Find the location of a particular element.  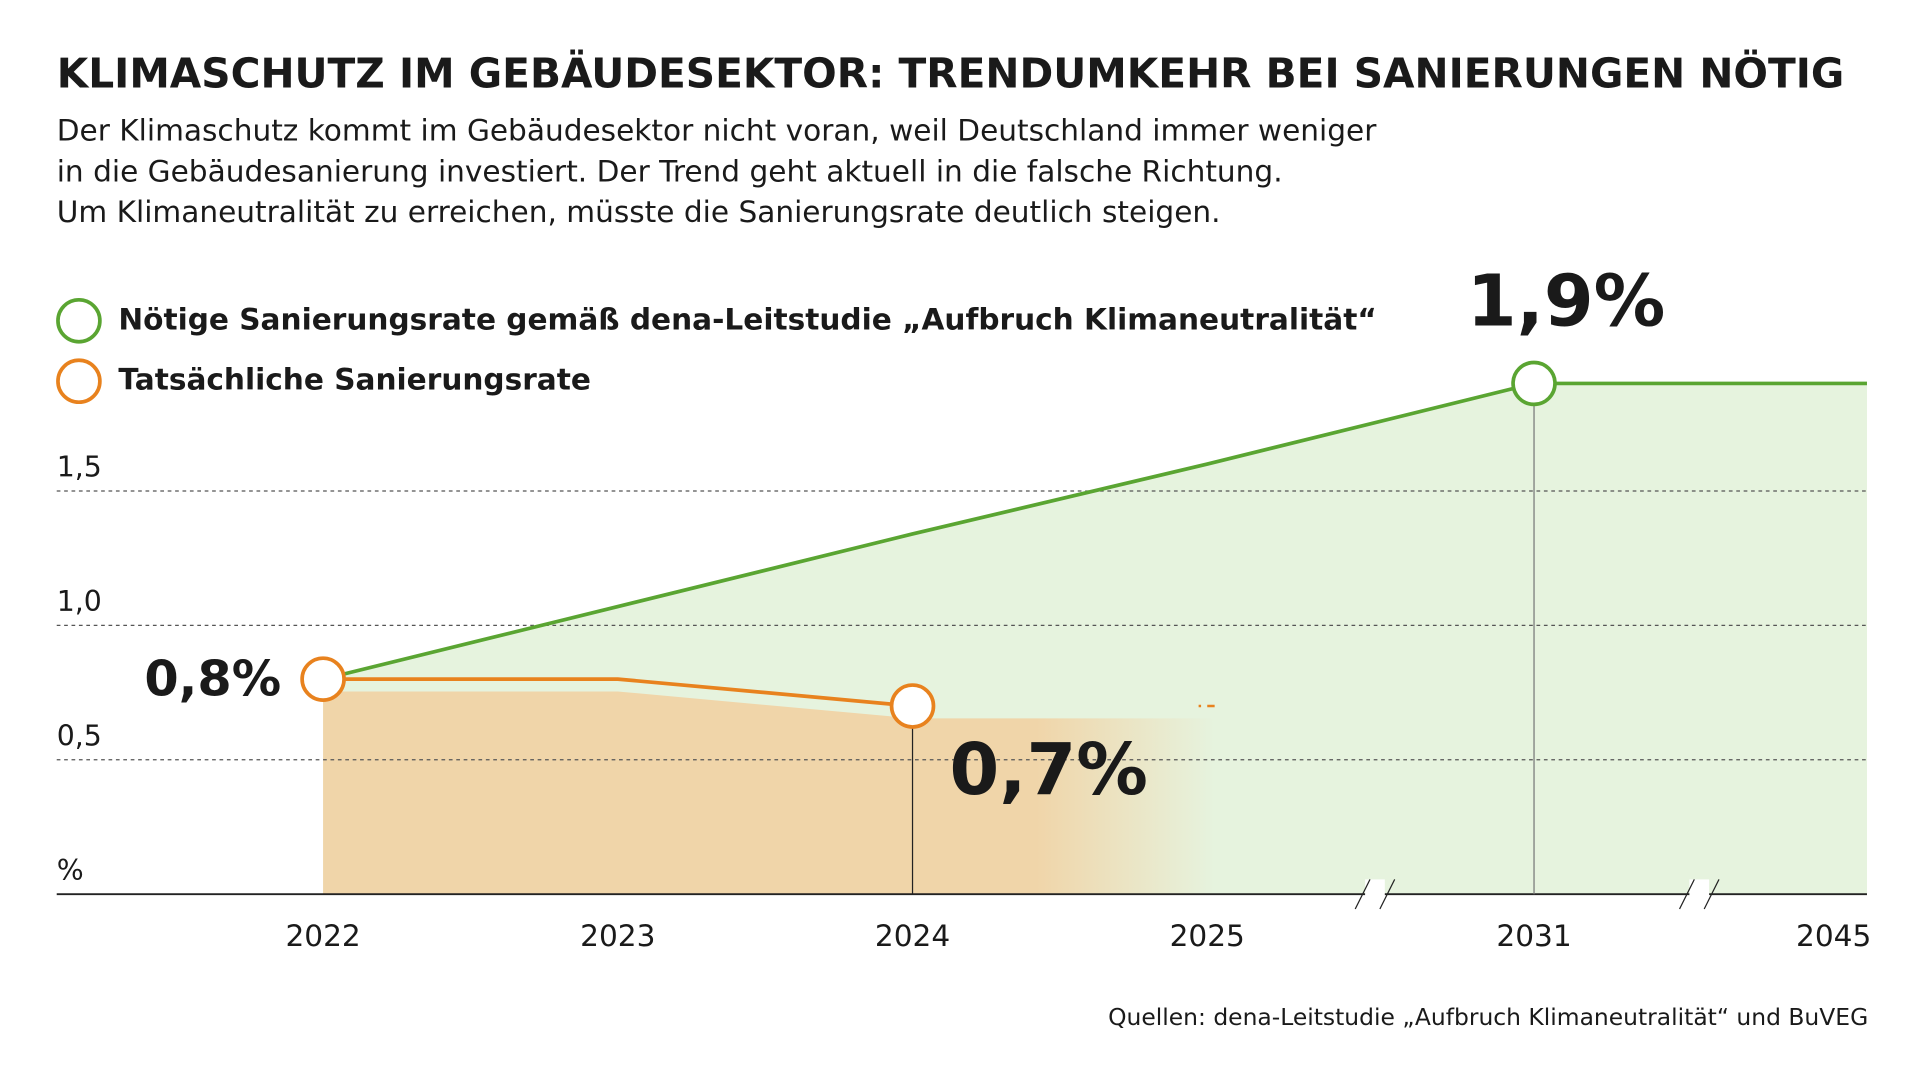

value-label: 1,9% is located at coordinates (1566, 301).